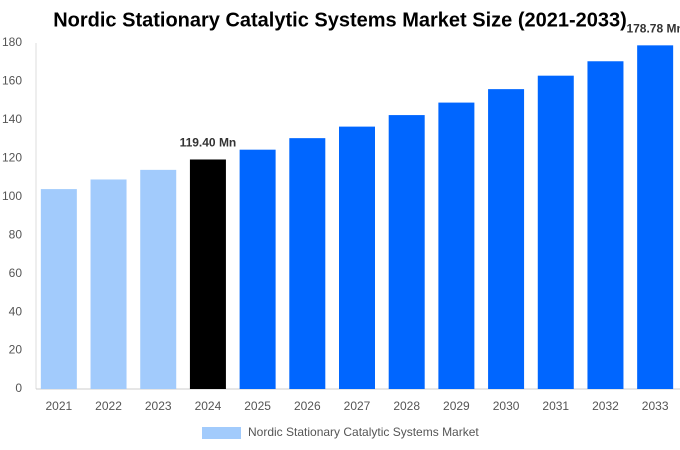  What do you see at coordinates (58, 406) in the screenshot?
I see `x-tick-label: 2021` at bounding box center [58, 406].